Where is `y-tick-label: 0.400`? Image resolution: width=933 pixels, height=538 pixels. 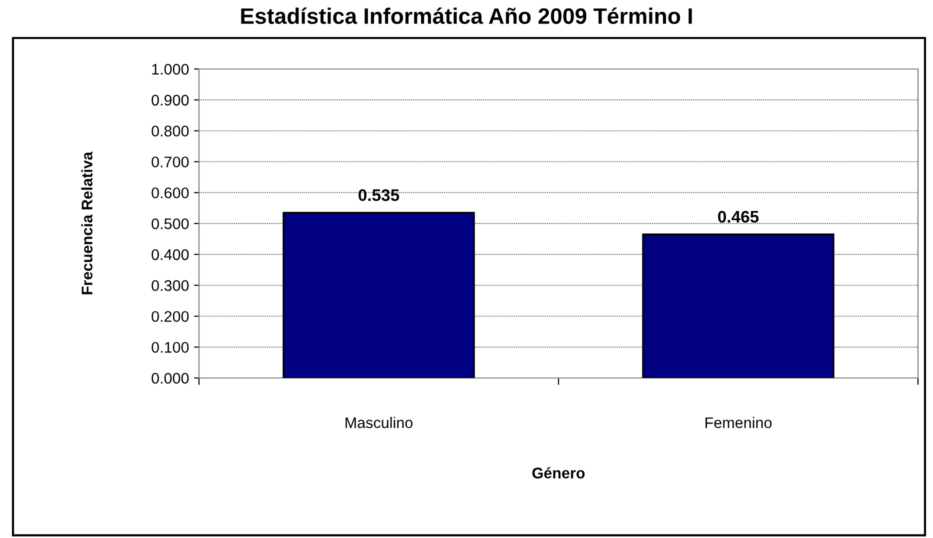 y-tick-label: 0.400 is located at coordinates (170, 254).